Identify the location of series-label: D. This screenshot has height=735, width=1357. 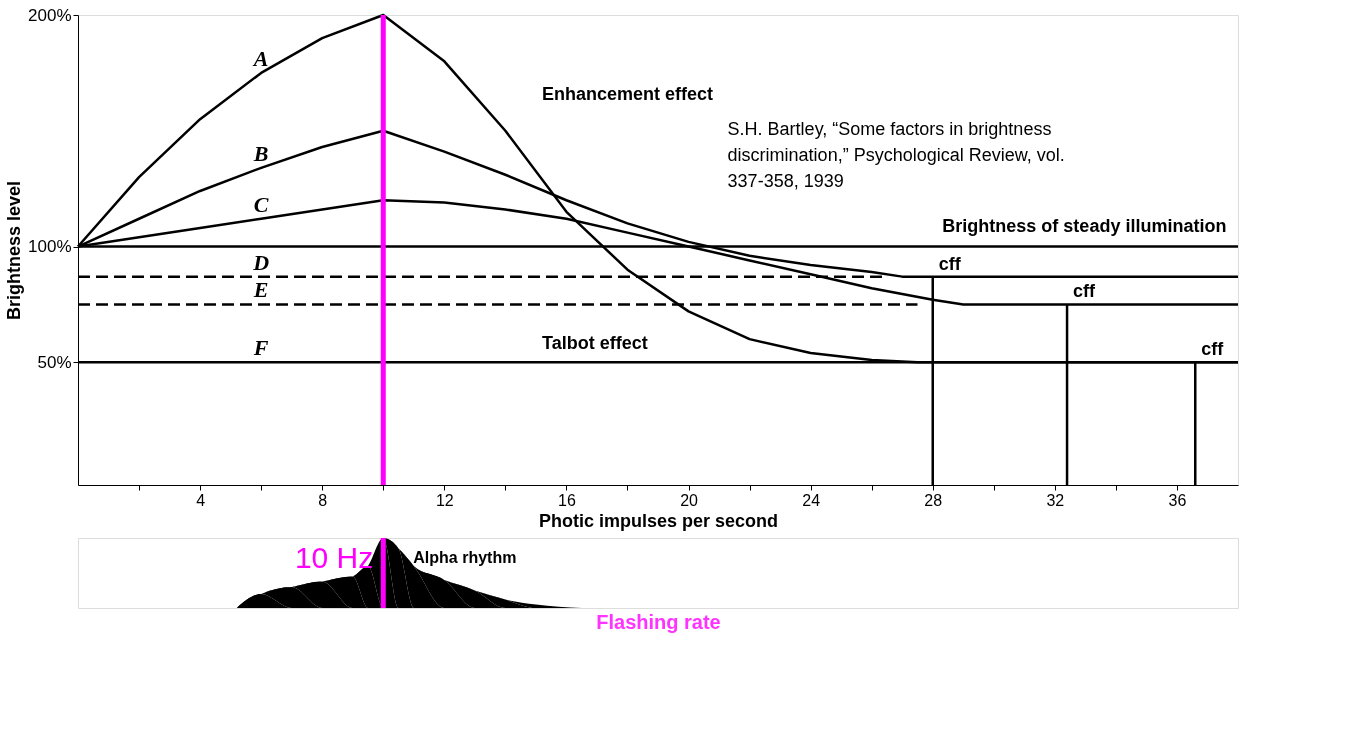
(261, 262).